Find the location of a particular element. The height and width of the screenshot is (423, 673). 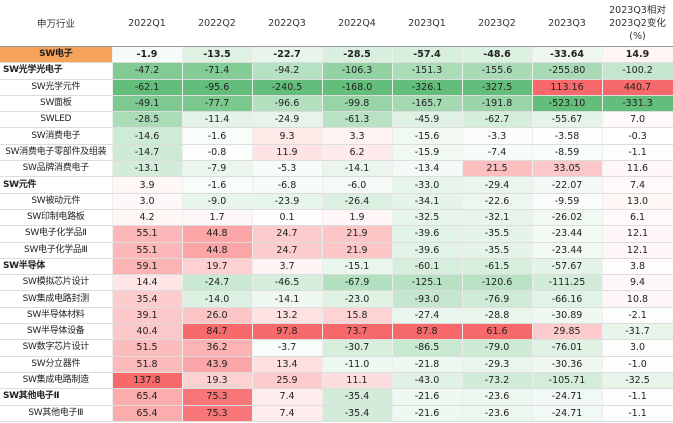

value-cell: 87.8 is located at coordinates (427, 332).